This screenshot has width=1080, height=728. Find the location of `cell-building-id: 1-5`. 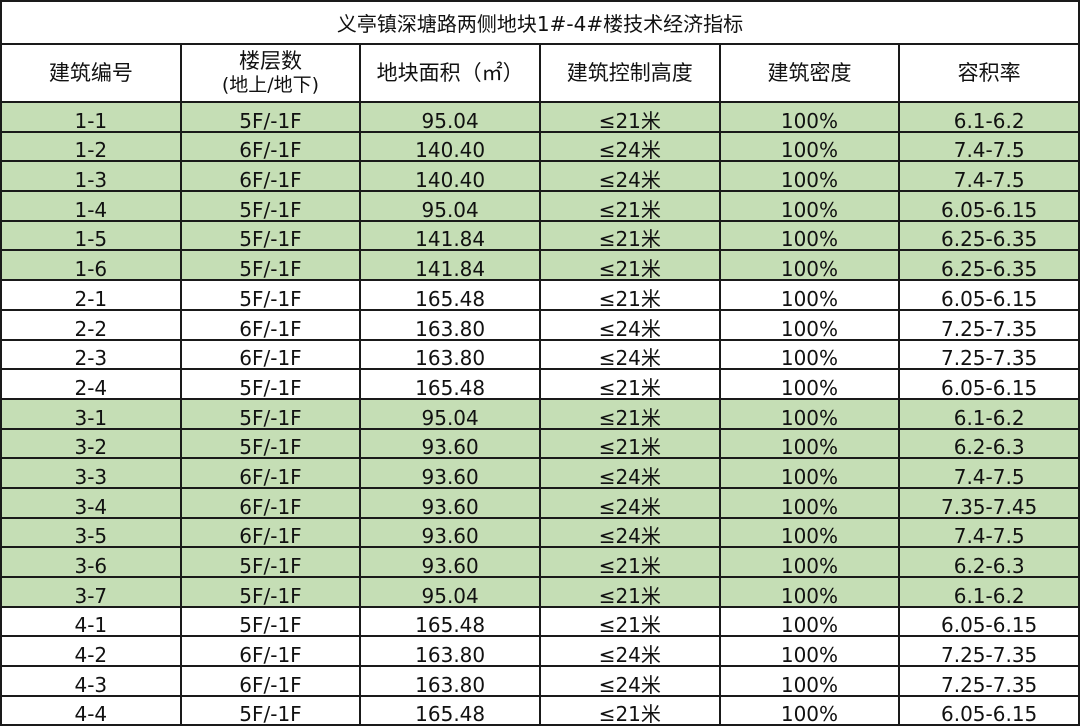

cell-building-id: 1-5 is located at coordinates (91, 235).